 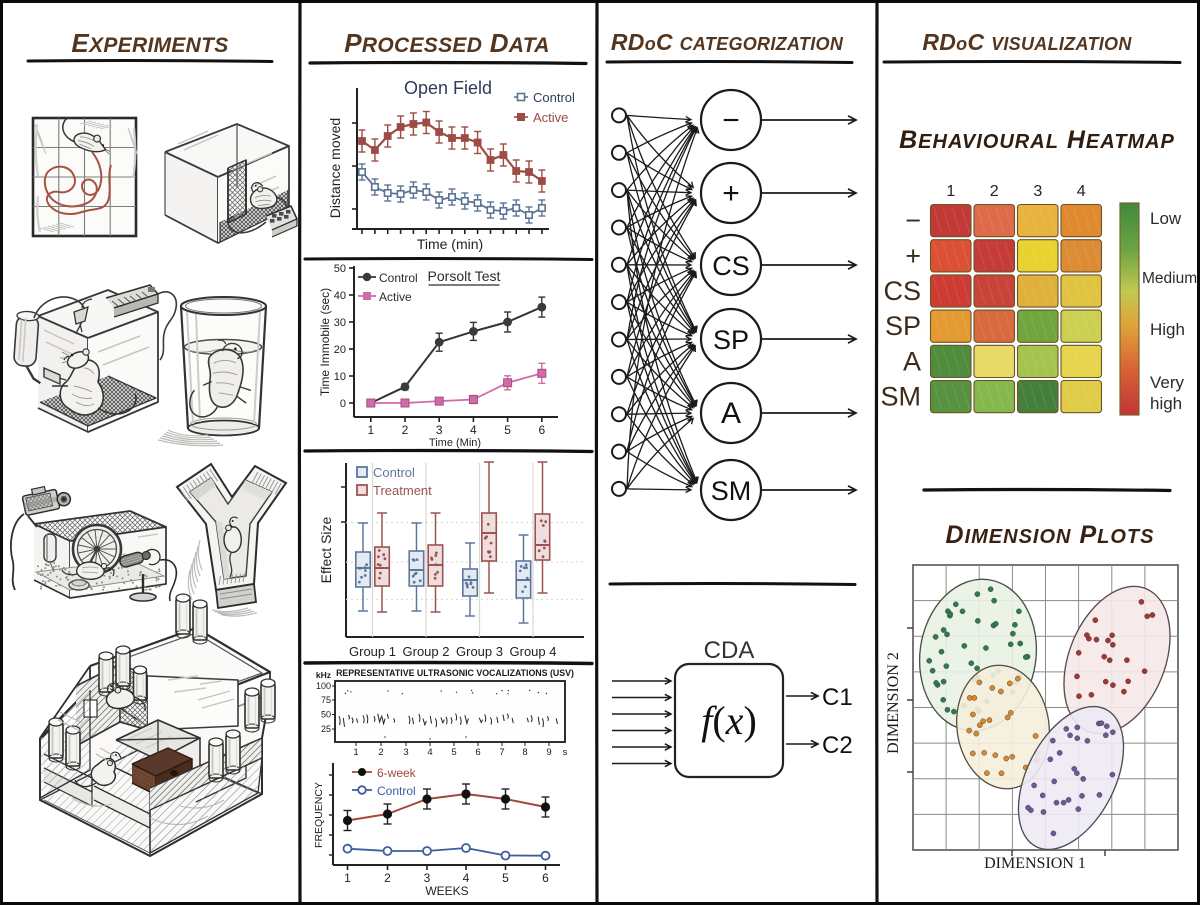 What do you see at coordinates (319, 815) in the screenshot?
I see `svg-text: FREQUENCY` at bounding box center [319, 815].